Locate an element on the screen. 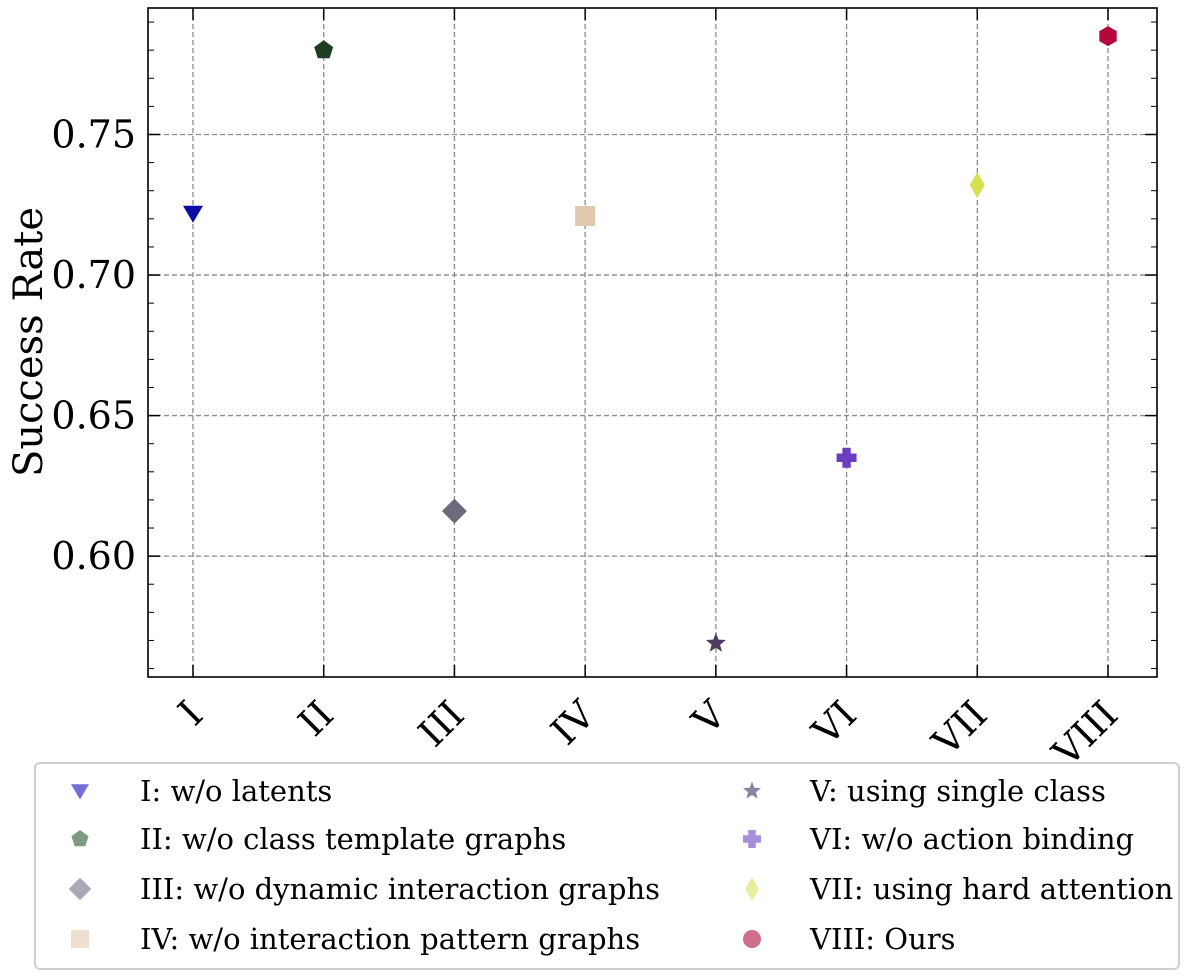 The height and width of the screenshot is (980, 1190). x-tick-label: II is located at coordinates (316, 718).